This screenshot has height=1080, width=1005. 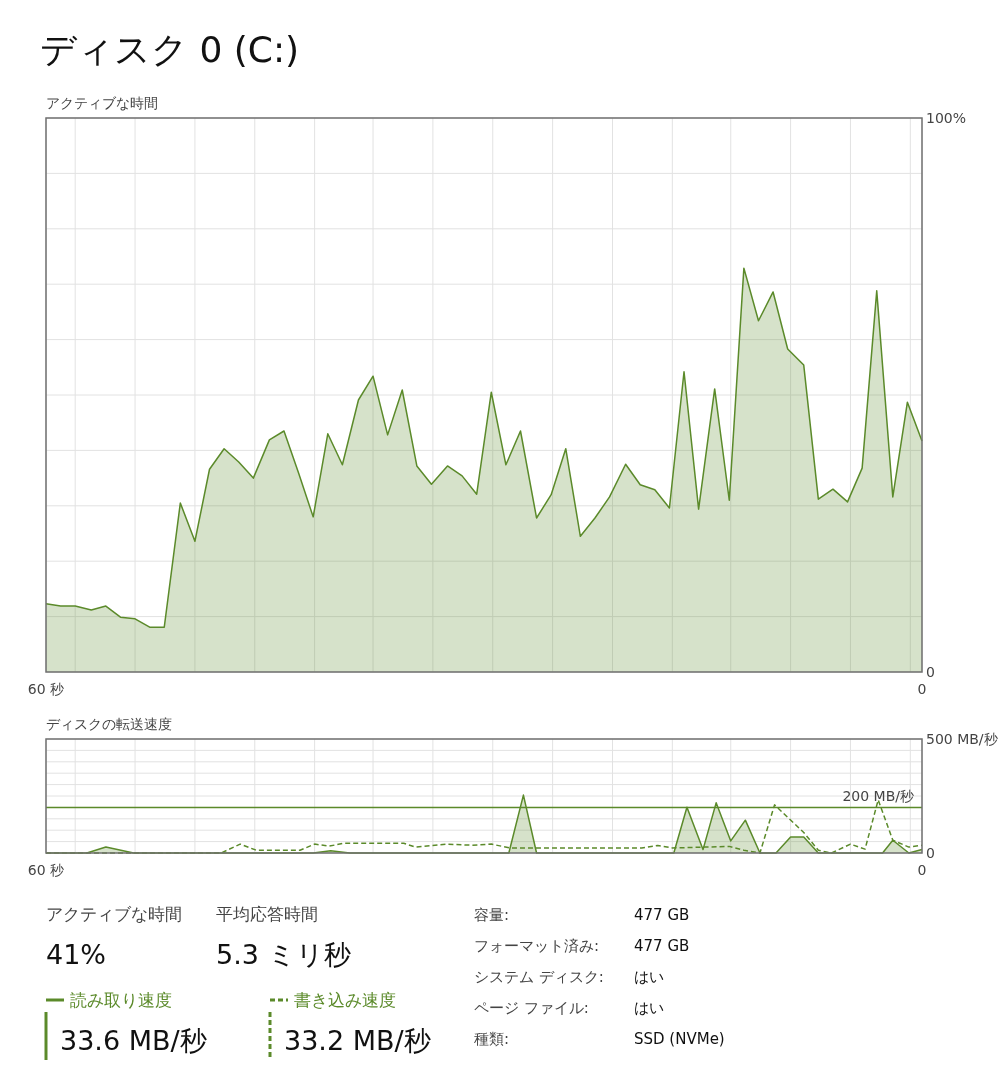 I want to click on text: フォーマット済み:, so click(x=537, y=946).